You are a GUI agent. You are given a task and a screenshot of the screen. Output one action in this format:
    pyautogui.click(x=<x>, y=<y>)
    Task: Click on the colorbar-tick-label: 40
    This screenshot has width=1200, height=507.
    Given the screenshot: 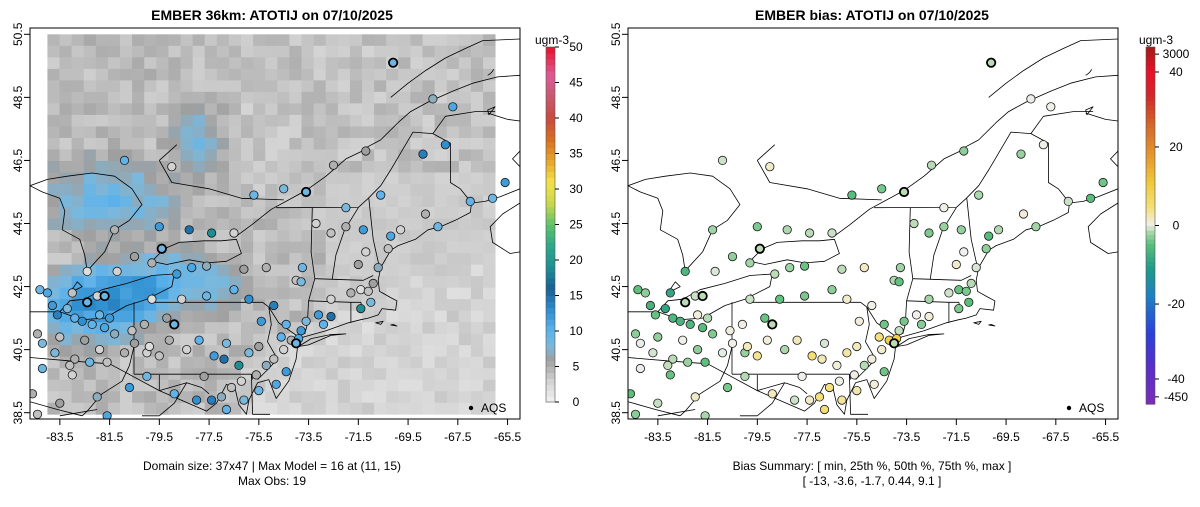 What is the action you would take?
    pyautogui.click(x=1176, y=72)
    